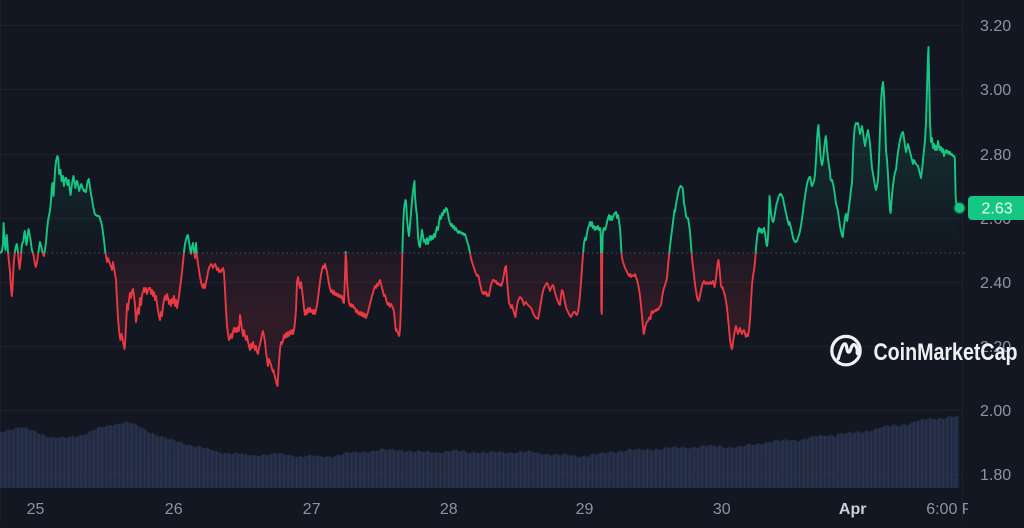  What do you see at coordinates (174, 509) in the screenshot?
I see `svg-text: 26` at bounding box center [174, 509].